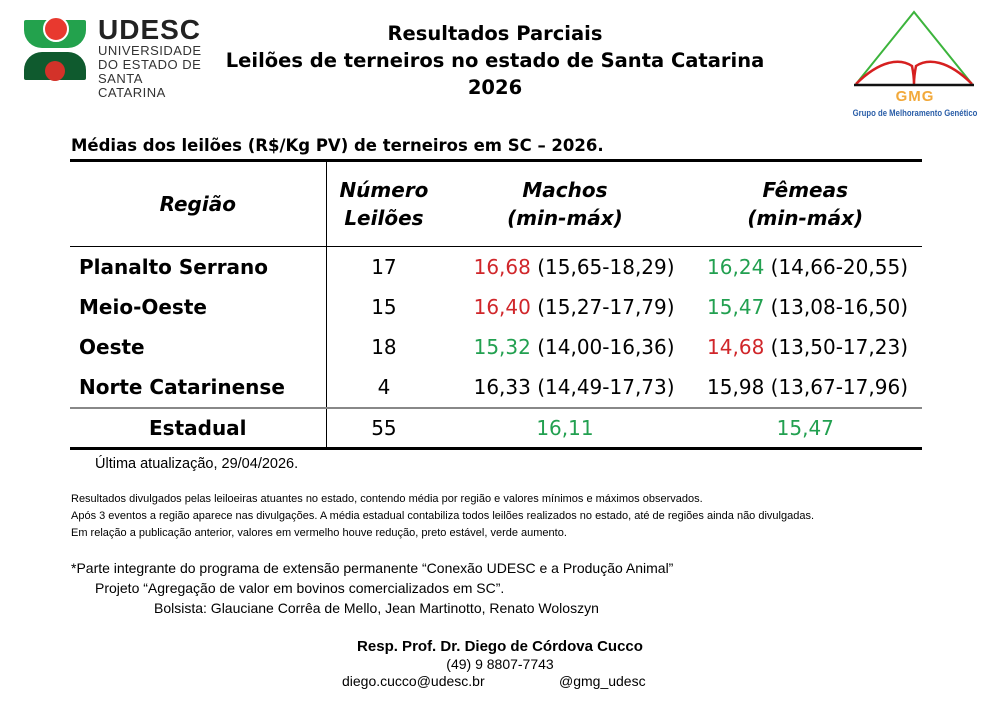  Describe the element at coordinates (915, 96) in the screenshot. I see `gmg-acronym: GMG` at that location.